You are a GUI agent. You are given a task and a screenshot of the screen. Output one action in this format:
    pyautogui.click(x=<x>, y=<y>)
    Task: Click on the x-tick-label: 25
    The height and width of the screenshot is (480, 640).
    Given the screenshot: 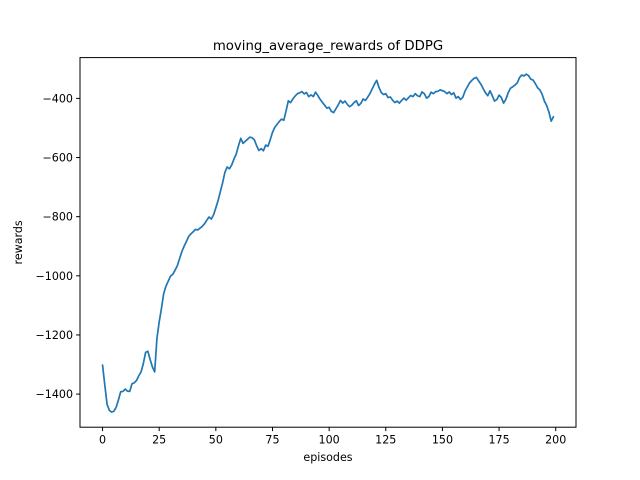 What is the action you would take?
    pyautogui.click(x=159, y=440)
    